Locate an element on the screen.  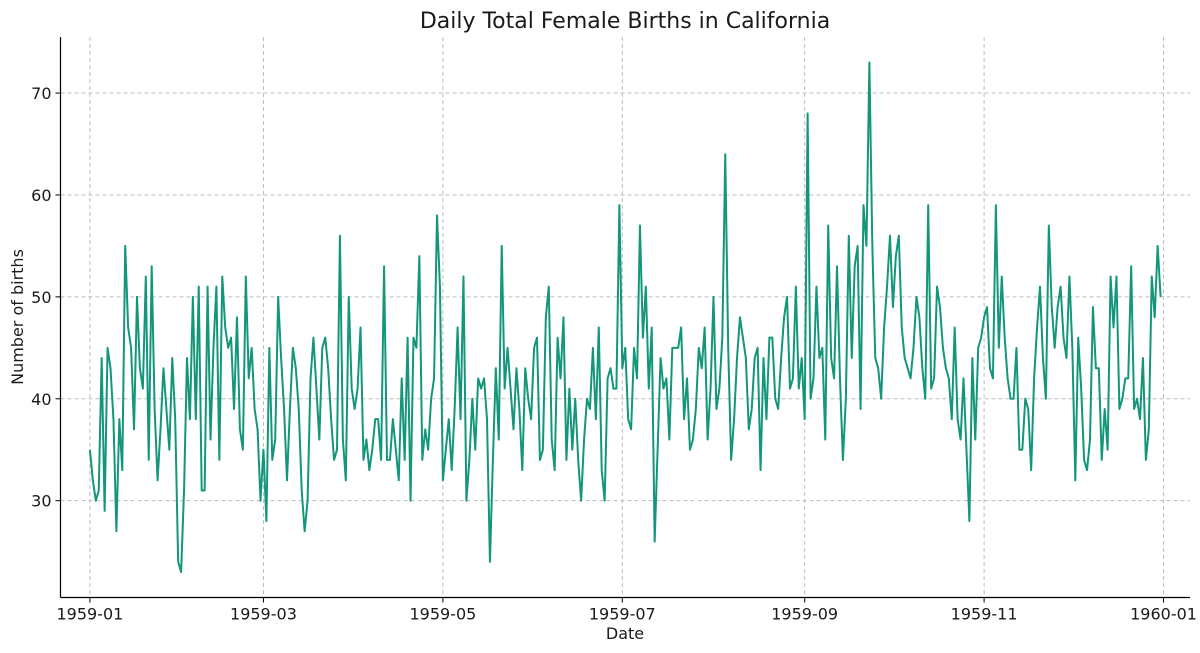
x-tick-label: 1959-09 is located at coordinates (804, 614).